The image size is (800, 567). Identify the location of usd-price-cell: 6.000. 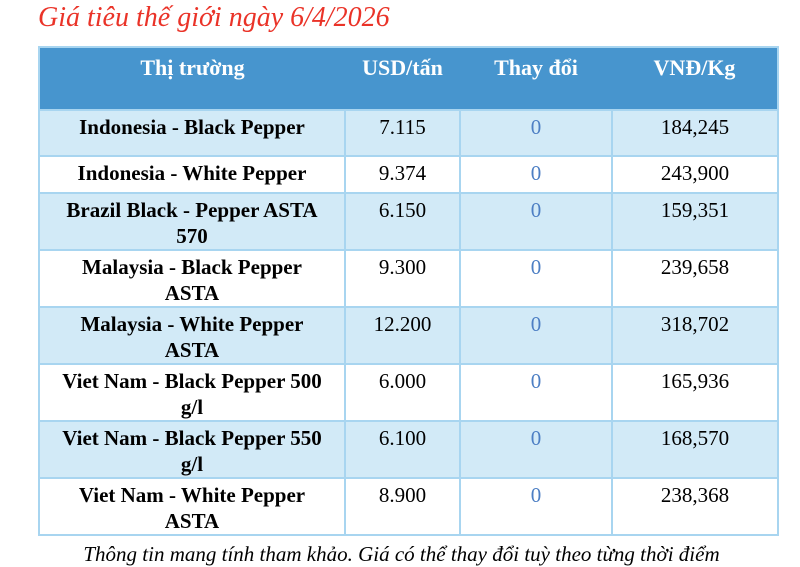
(402, 392).